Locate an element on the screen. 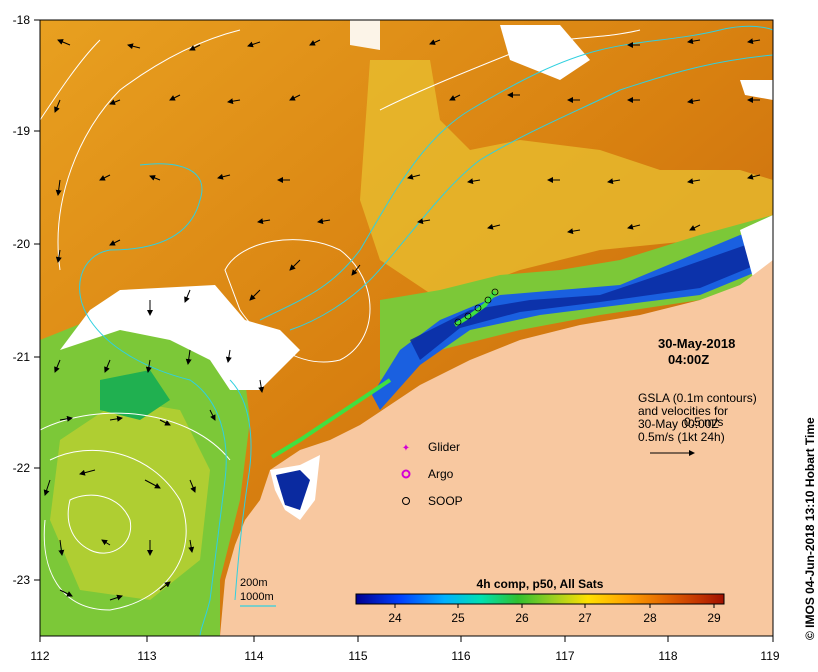 The width and height of the screenshot is (818, 672). colorbar-tick-label: 24 is located at coordinates (395, 618).